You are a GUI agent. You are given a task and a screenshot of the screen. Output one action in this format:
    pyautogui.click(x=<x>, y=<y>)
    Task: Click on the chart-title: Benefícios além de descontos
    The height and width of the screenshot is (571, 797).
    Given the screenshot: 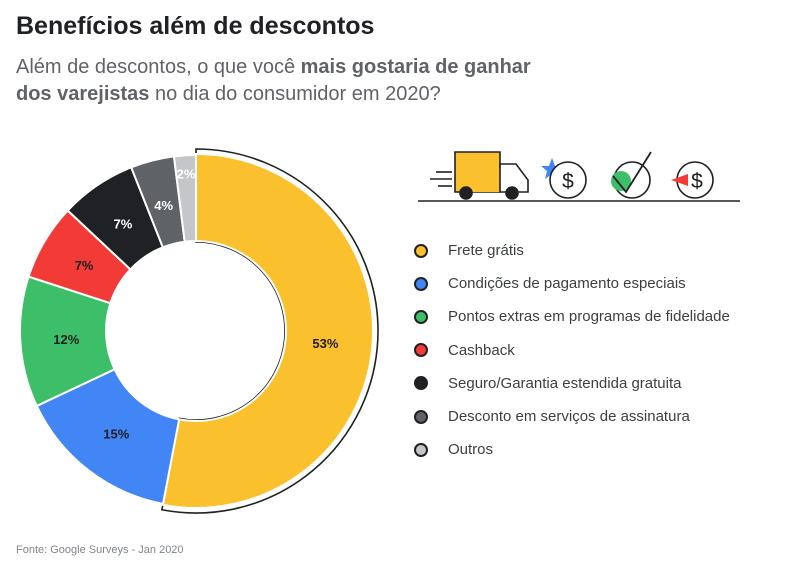 What is the action you would take?
    pyautogui.click(x=195, y=26)
    